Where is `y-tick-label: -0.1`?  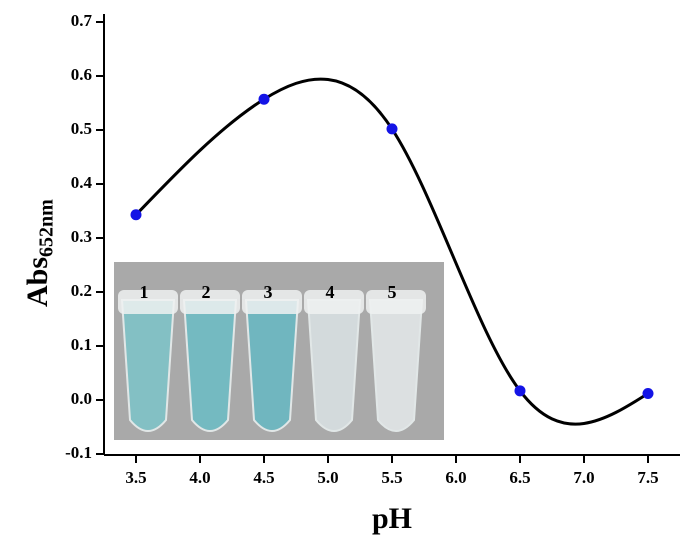 y-tick-label: -0.1 is located at coordinates (78, 452).